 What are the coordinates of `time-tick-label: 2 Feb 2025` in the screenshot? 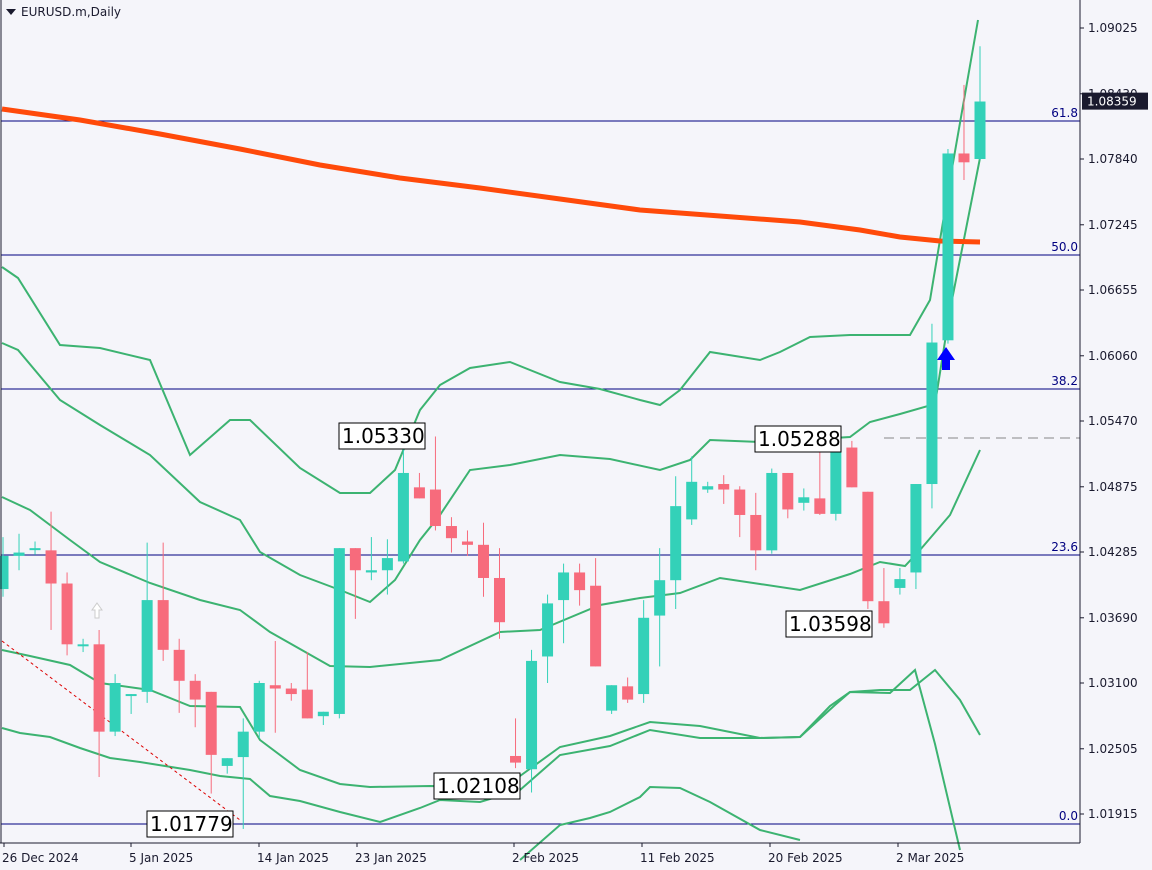 It's located at (545, 858).